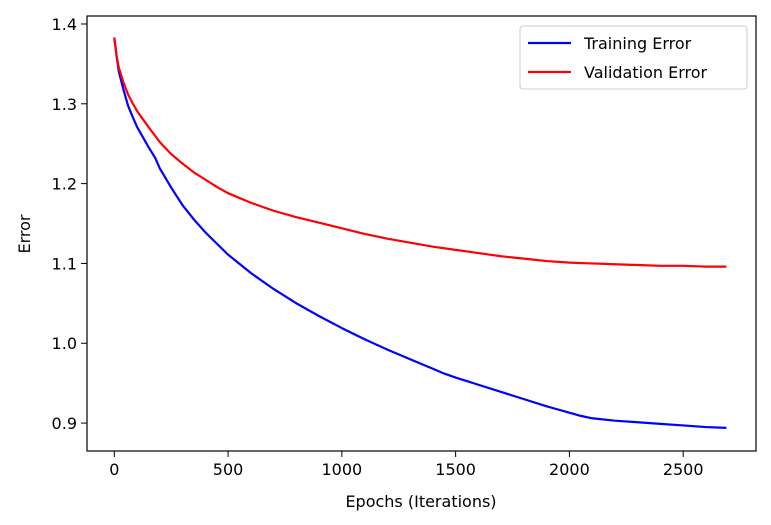  I want to click on x-tick-label: 500, so click(228, 469).